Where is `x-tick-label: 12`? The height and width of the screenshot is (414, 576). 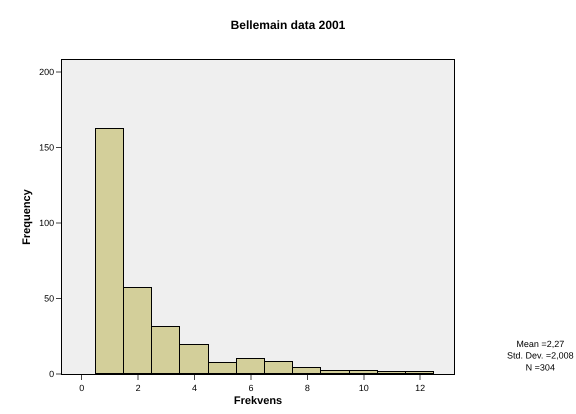
x-tick-label: 12 is located at coordinates (420, 387).